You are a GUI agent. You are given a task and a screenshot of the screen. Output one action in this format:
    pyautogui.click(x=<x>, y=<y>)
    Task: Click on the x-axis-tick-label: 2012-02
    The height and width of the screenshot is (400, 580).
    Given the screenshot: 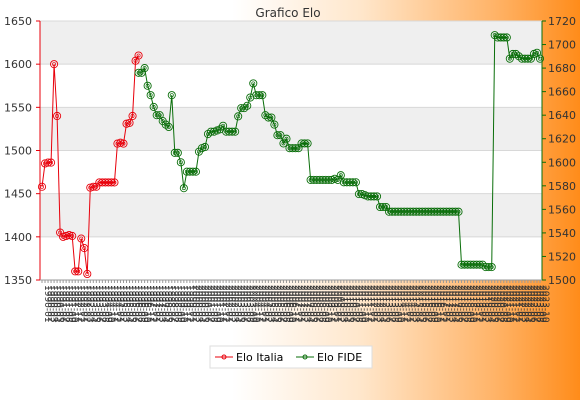 What is the action you would take?
    pyautogui.click(x=376, y=304)
    